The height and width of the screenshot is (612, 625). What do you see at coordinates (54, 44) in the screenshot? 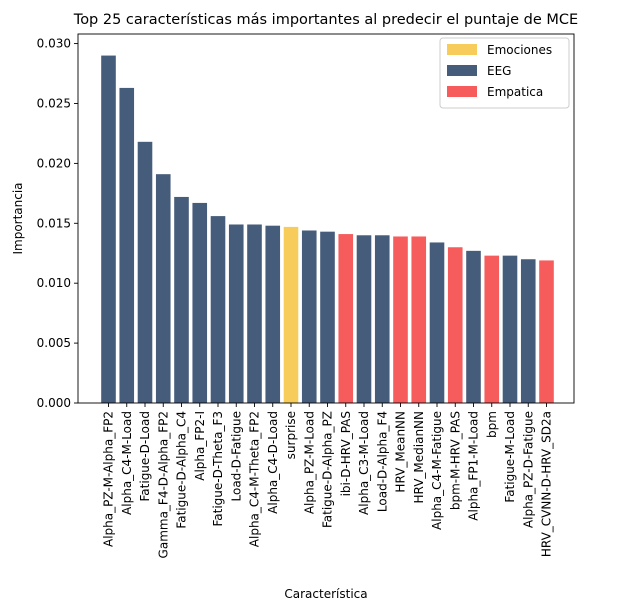
I see `y-tick-label: 0.030` at bounding box center [54, 44].